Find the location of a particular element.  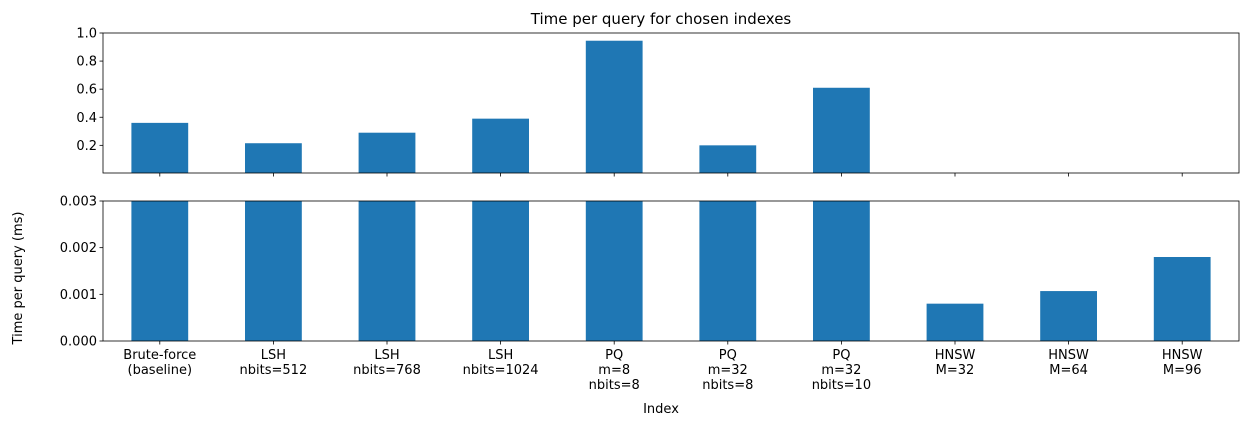

chart-title: Time per query for chosen indexes is located at coordinates (661, 19).